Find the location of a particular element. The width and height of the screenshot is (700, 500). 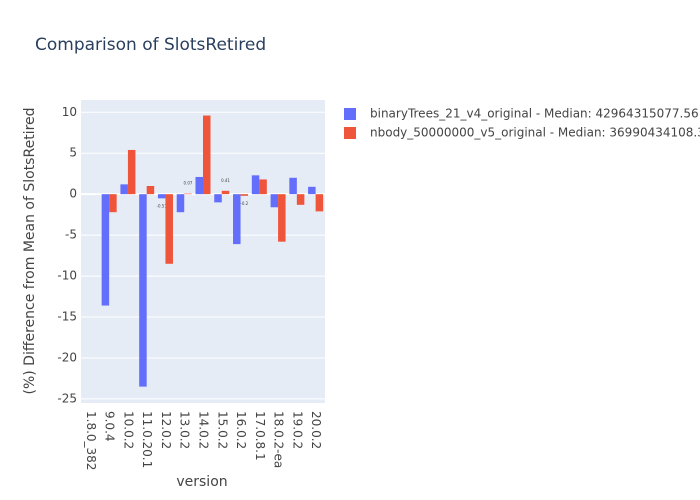

y-tick-label: -5 is located at coordinates (71, 235).